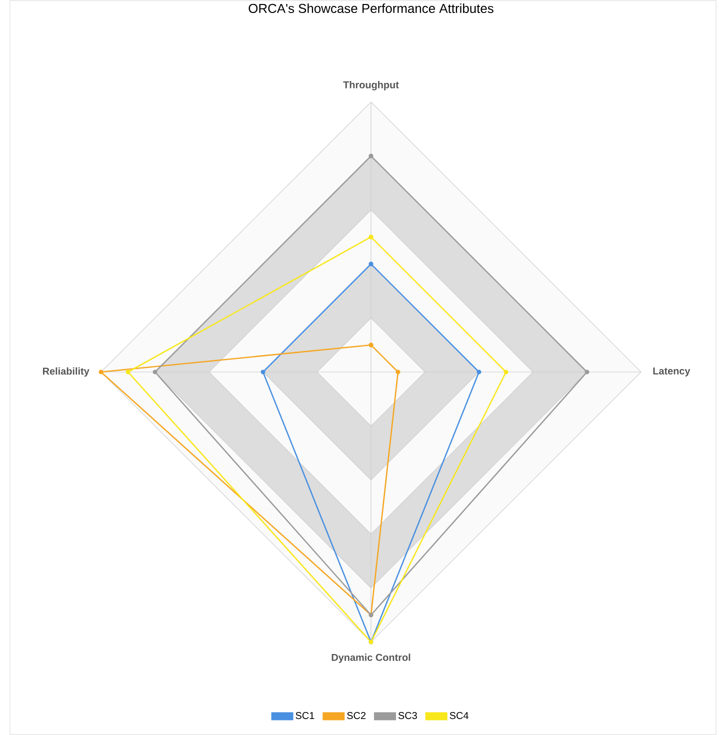  Describe the element at coordinates (66, 372) in the screenshot. I see `spoke-label: Reliability` at that location.